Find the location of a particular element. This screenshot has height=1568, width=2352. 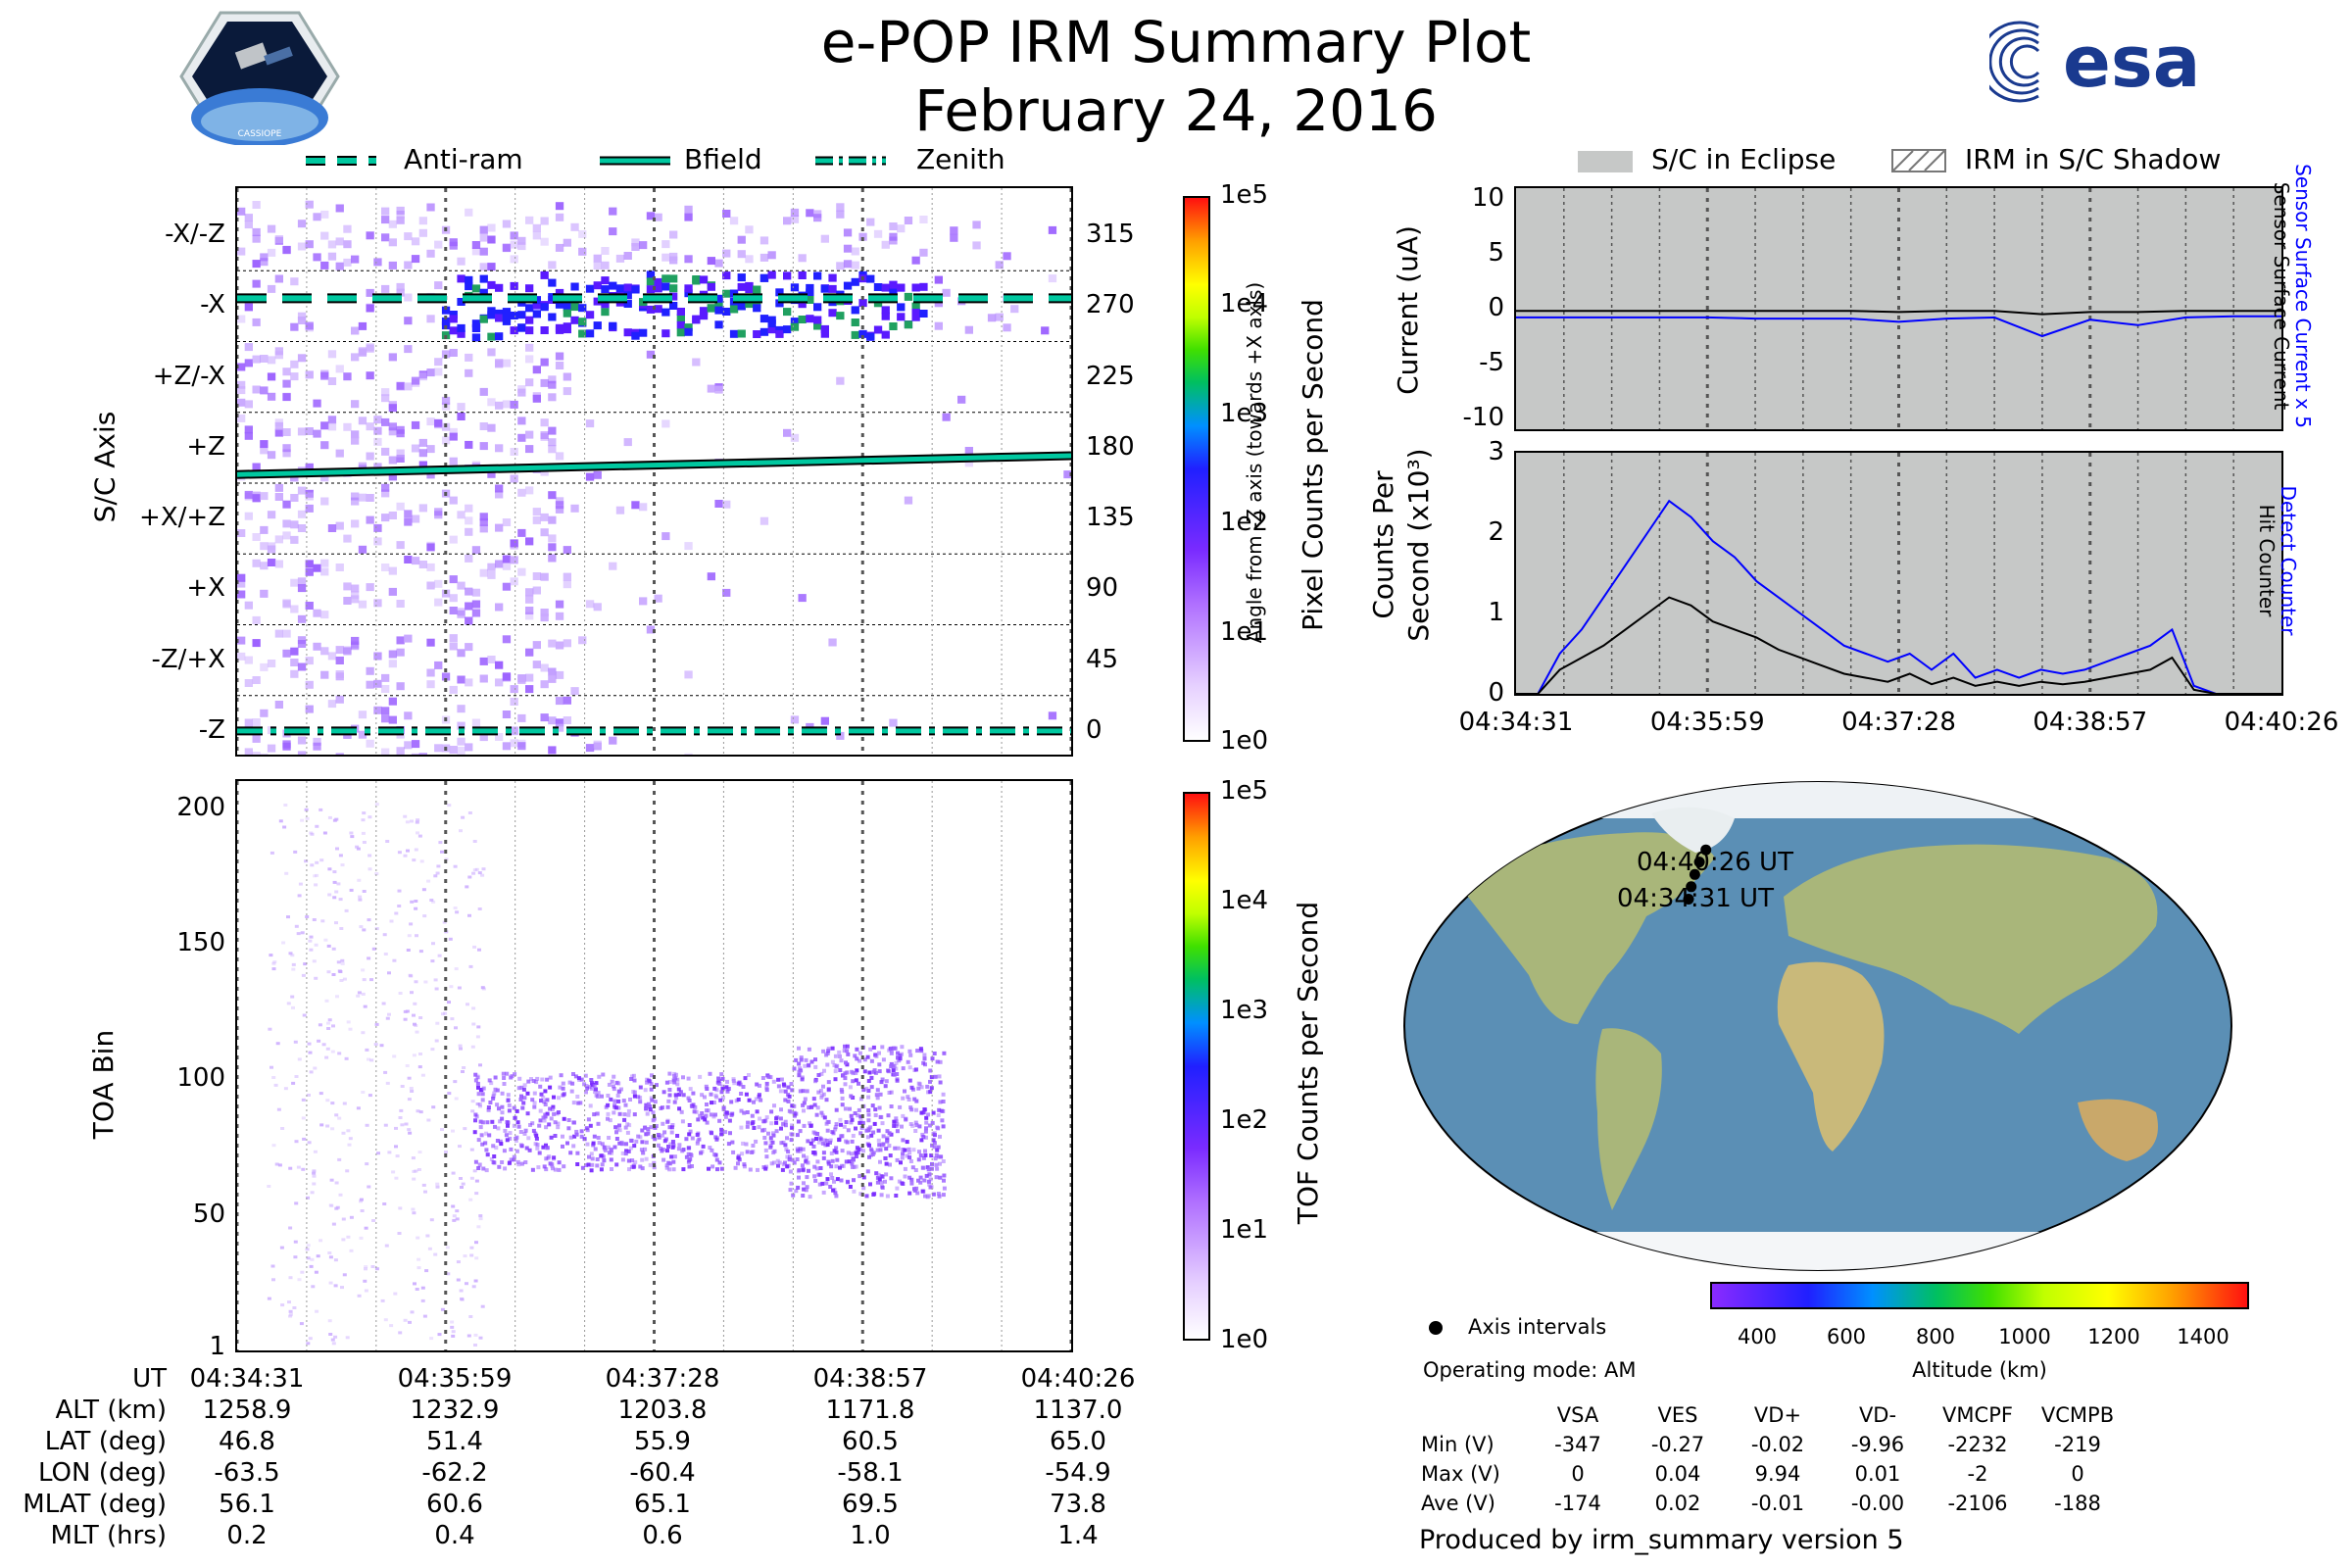

pixel-colorbar-tick: 1e3 is located at coordinates (1244, 413).